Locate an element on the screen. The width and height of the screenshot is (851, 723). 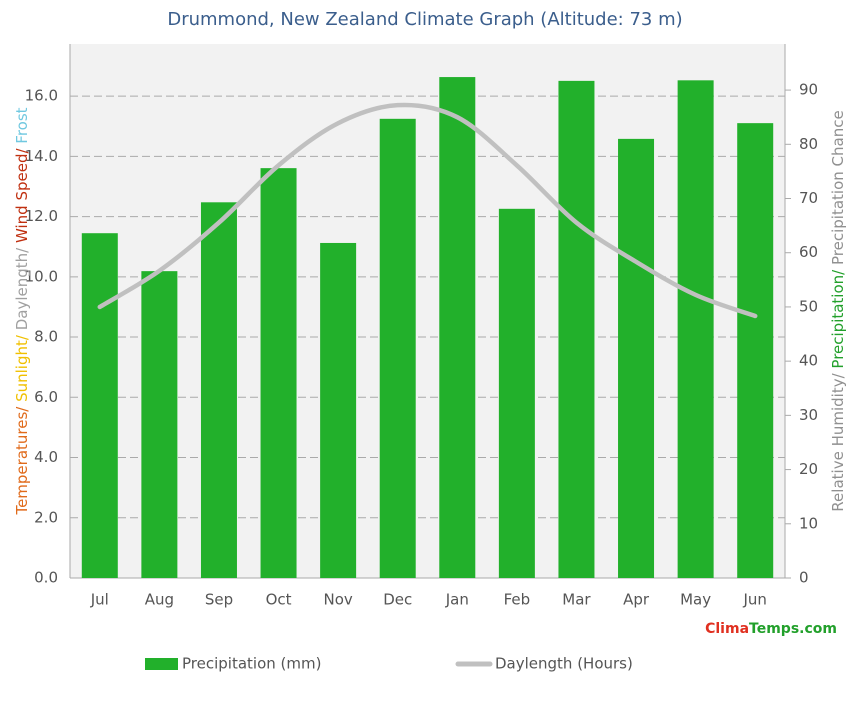
y-tick-label: 10.0 is located at coordinates (41, 276).